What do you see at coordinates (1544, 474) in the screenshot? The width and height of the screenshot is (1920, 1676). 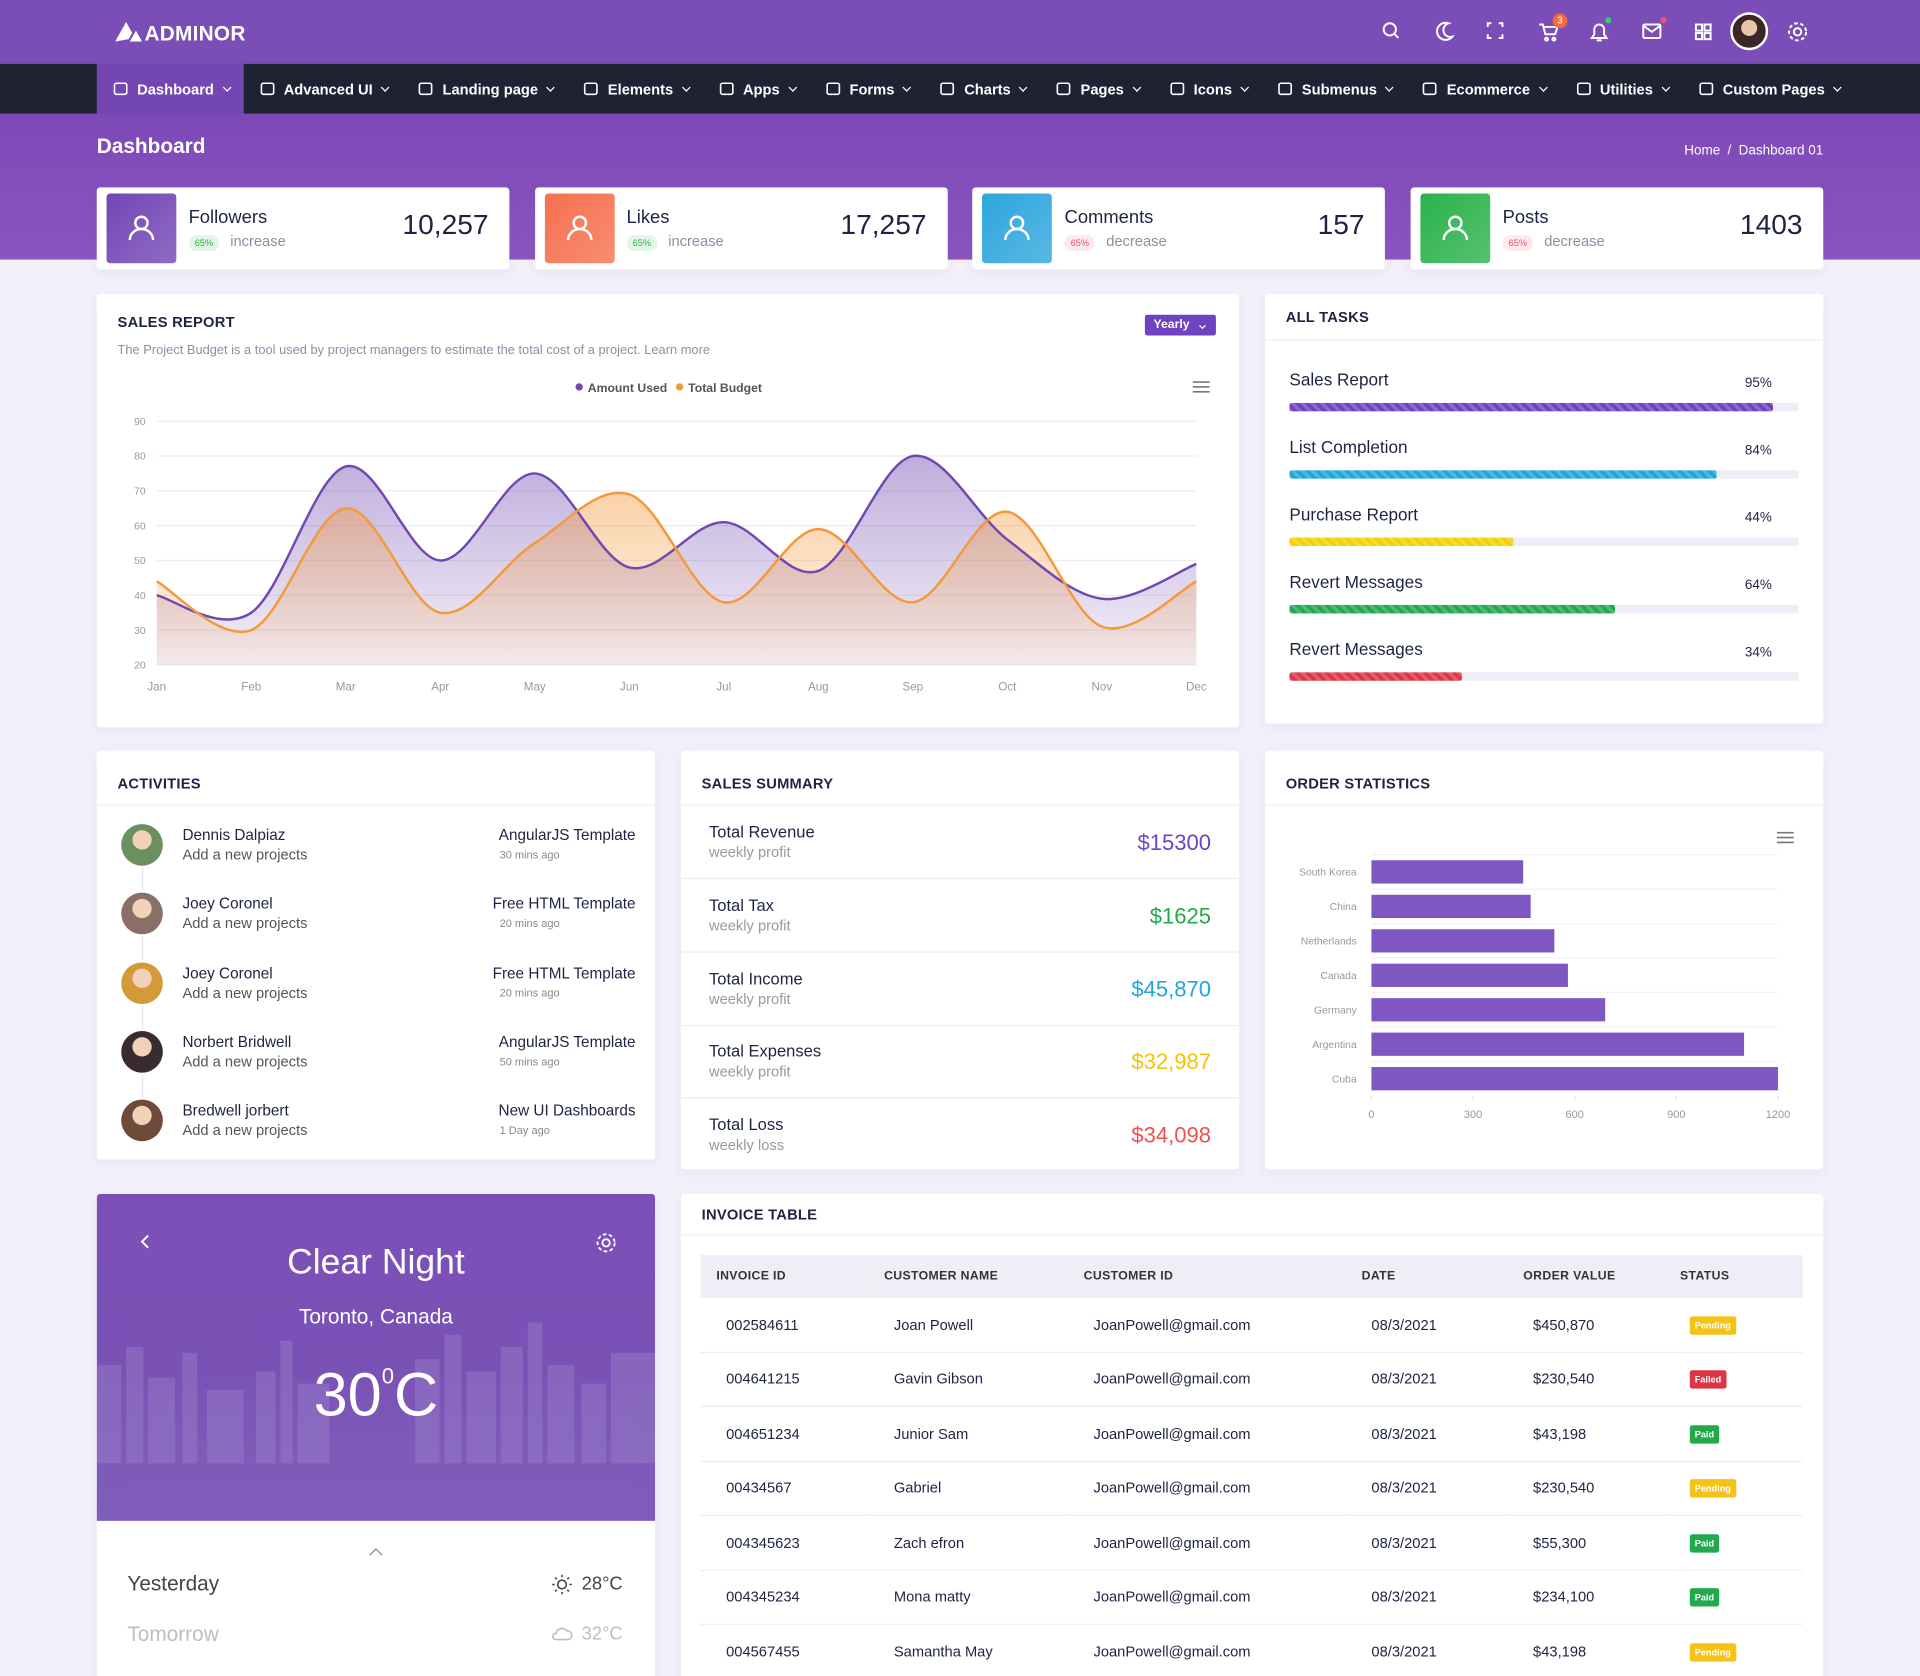 I see `progress-track` at bounding box center [1544, 474].